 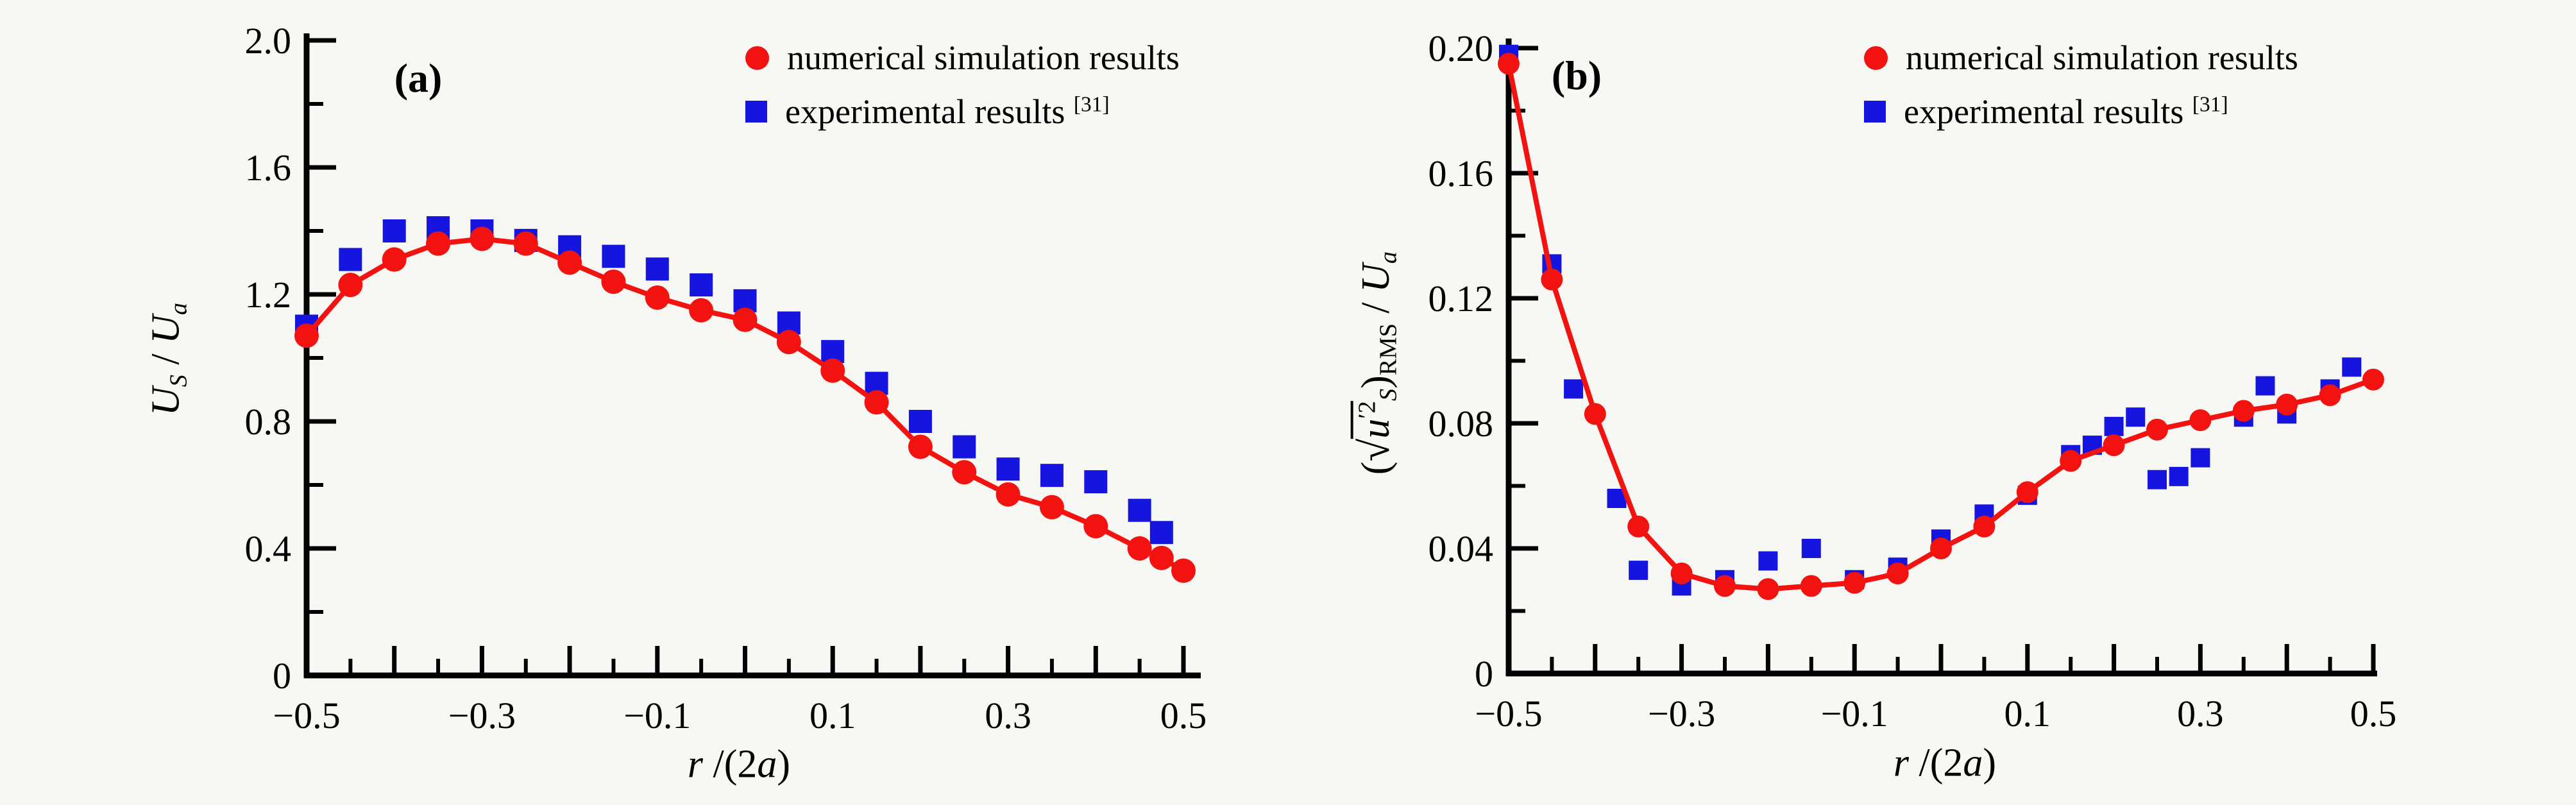 I want to click on x-tick-label: 0.3, so click(x=1008, y=715).